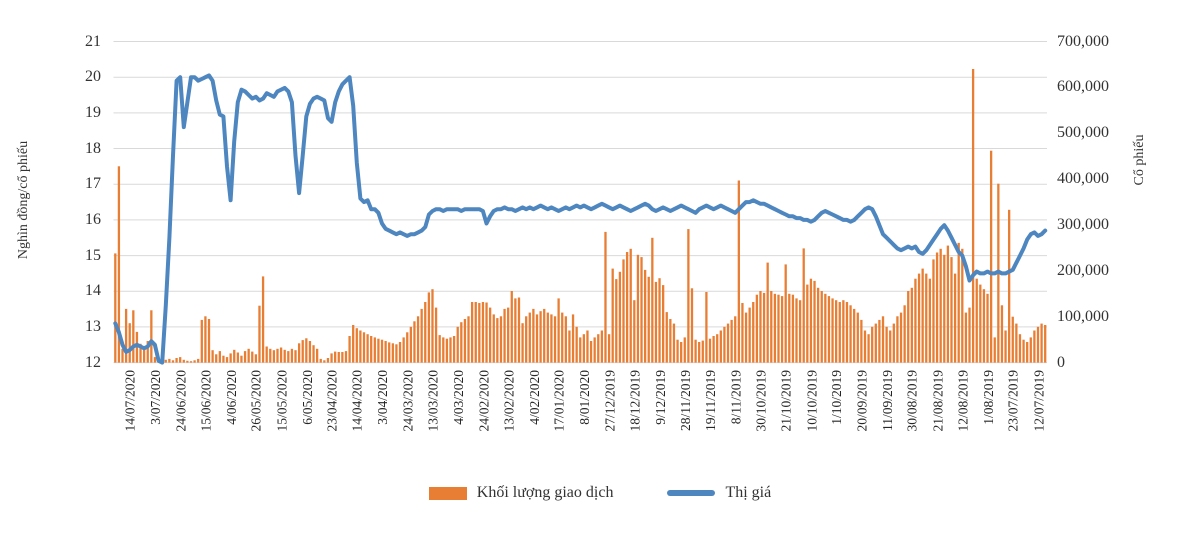 The height and width of the screenshot is (533, 1200). What do you see at coordinates (635, 401) in the screenshot?
I see `x-tick-label: 18/12/2019` at bounding box center [635, 401].